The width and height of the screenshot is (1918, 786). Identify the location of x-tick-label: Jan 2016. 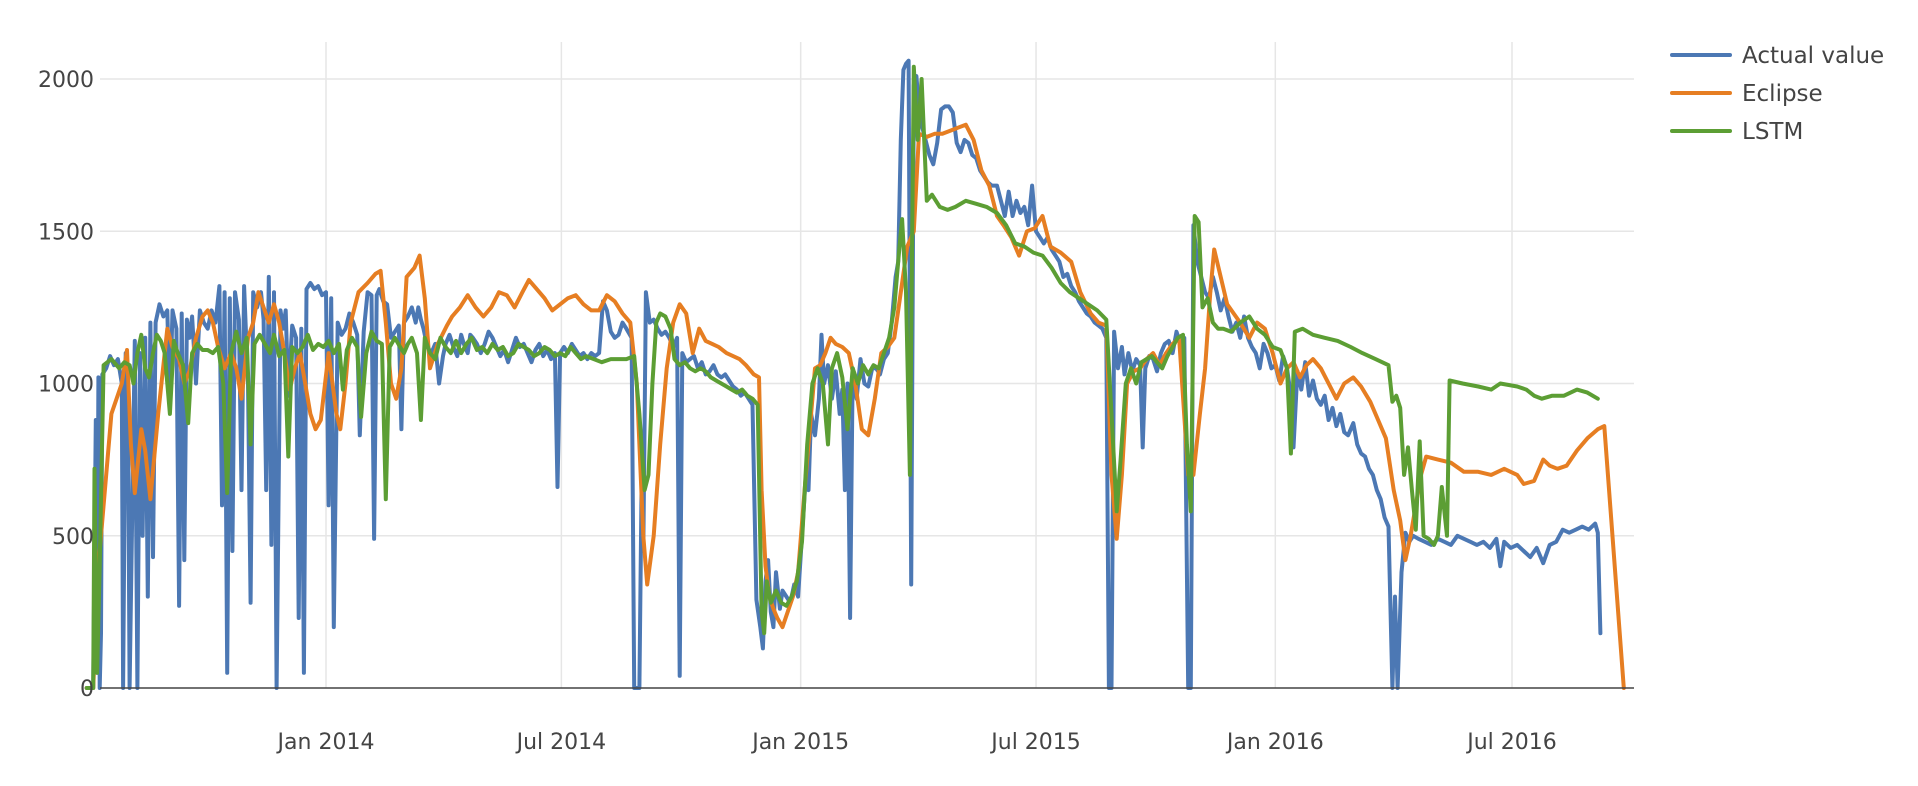
(1274, 742).